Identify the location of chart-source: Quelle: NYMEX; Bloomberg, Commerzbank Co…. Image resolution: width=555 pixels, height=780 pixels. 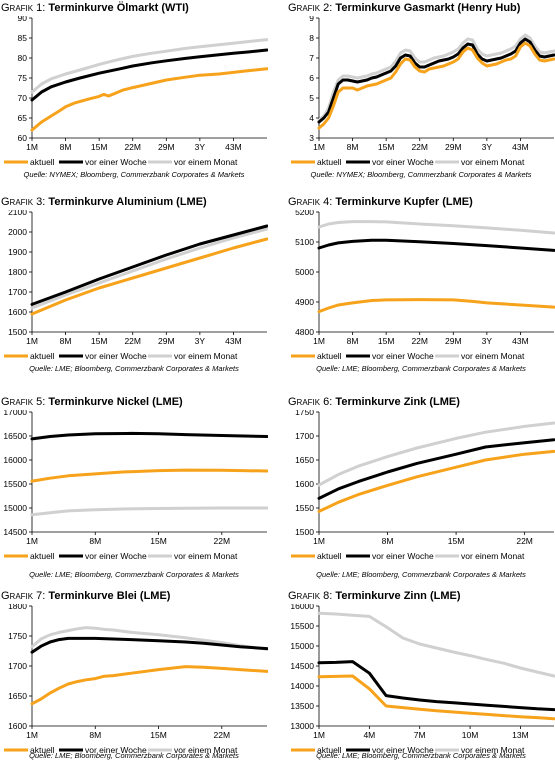
(421, 174).